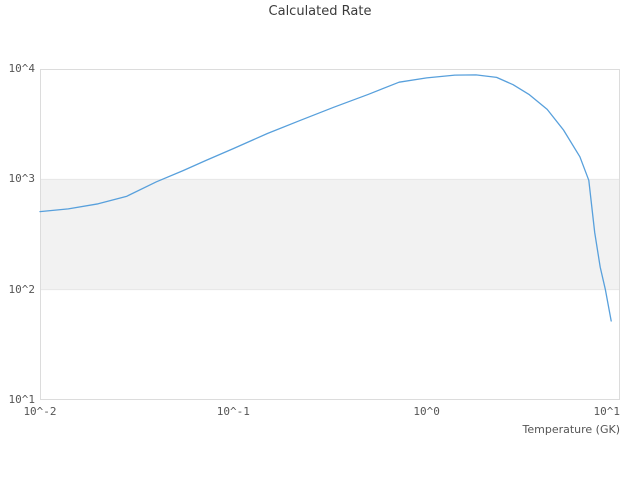  Describe the element at coordinates (22, 399) in the screenshot. I see `y-tick-label: 10^1` at that location.